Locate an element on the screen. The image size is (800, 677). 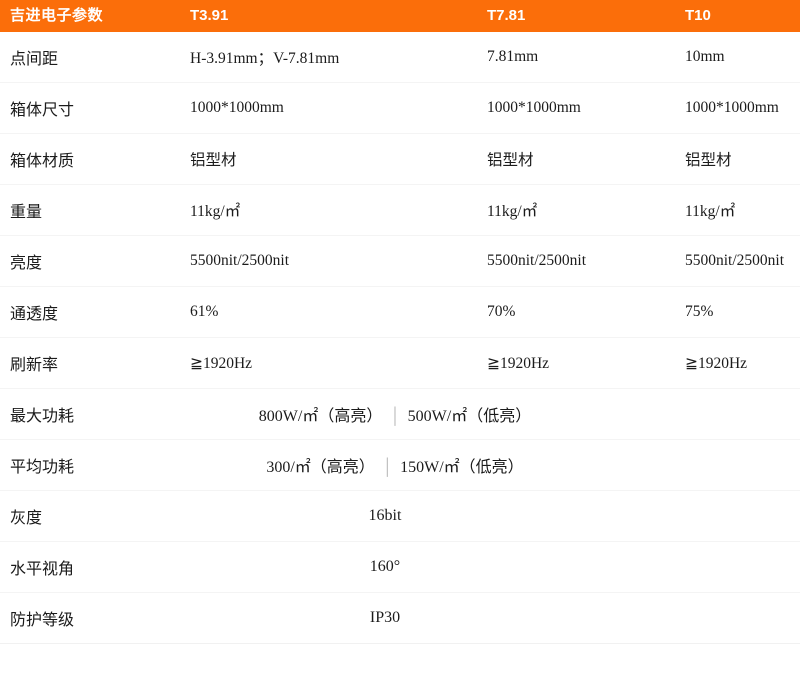
row-label: 刷新率 is located at coordinates (80, 363).